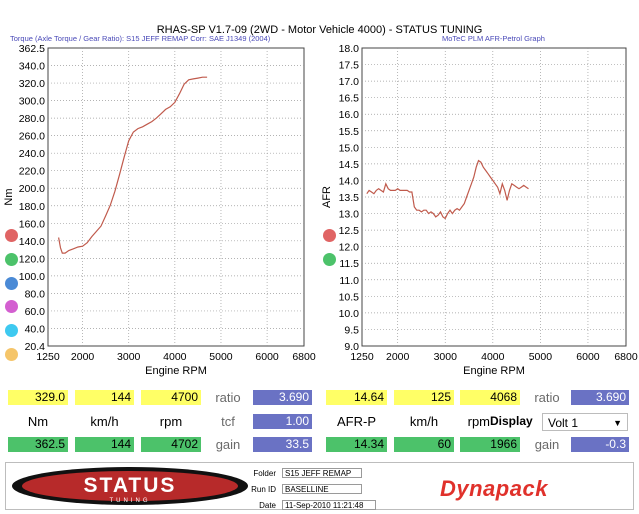 This screenshot has height=514, width=639. What do you see at coordinates (351, 347) in the screenshot?
I see `afr-y-tick-label: 9.0` at bounding box center [351, 347].